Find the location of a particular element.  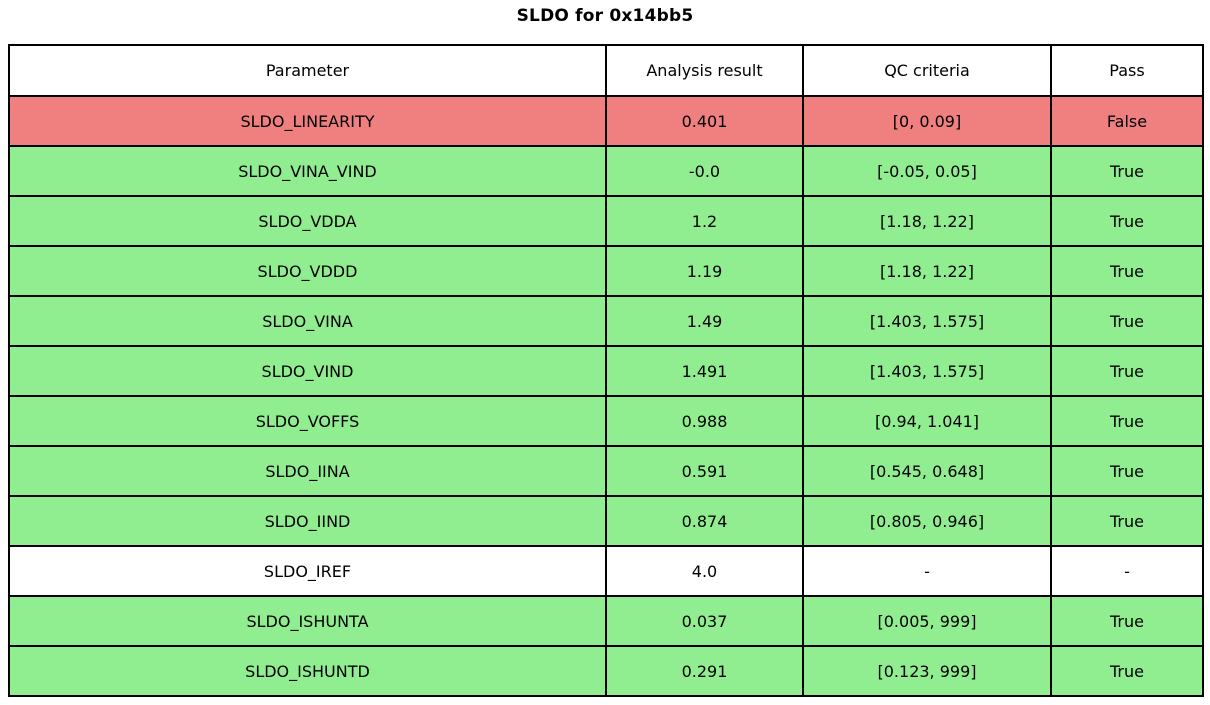

result-cell: 0.401 is located at coordinates (704, 121).